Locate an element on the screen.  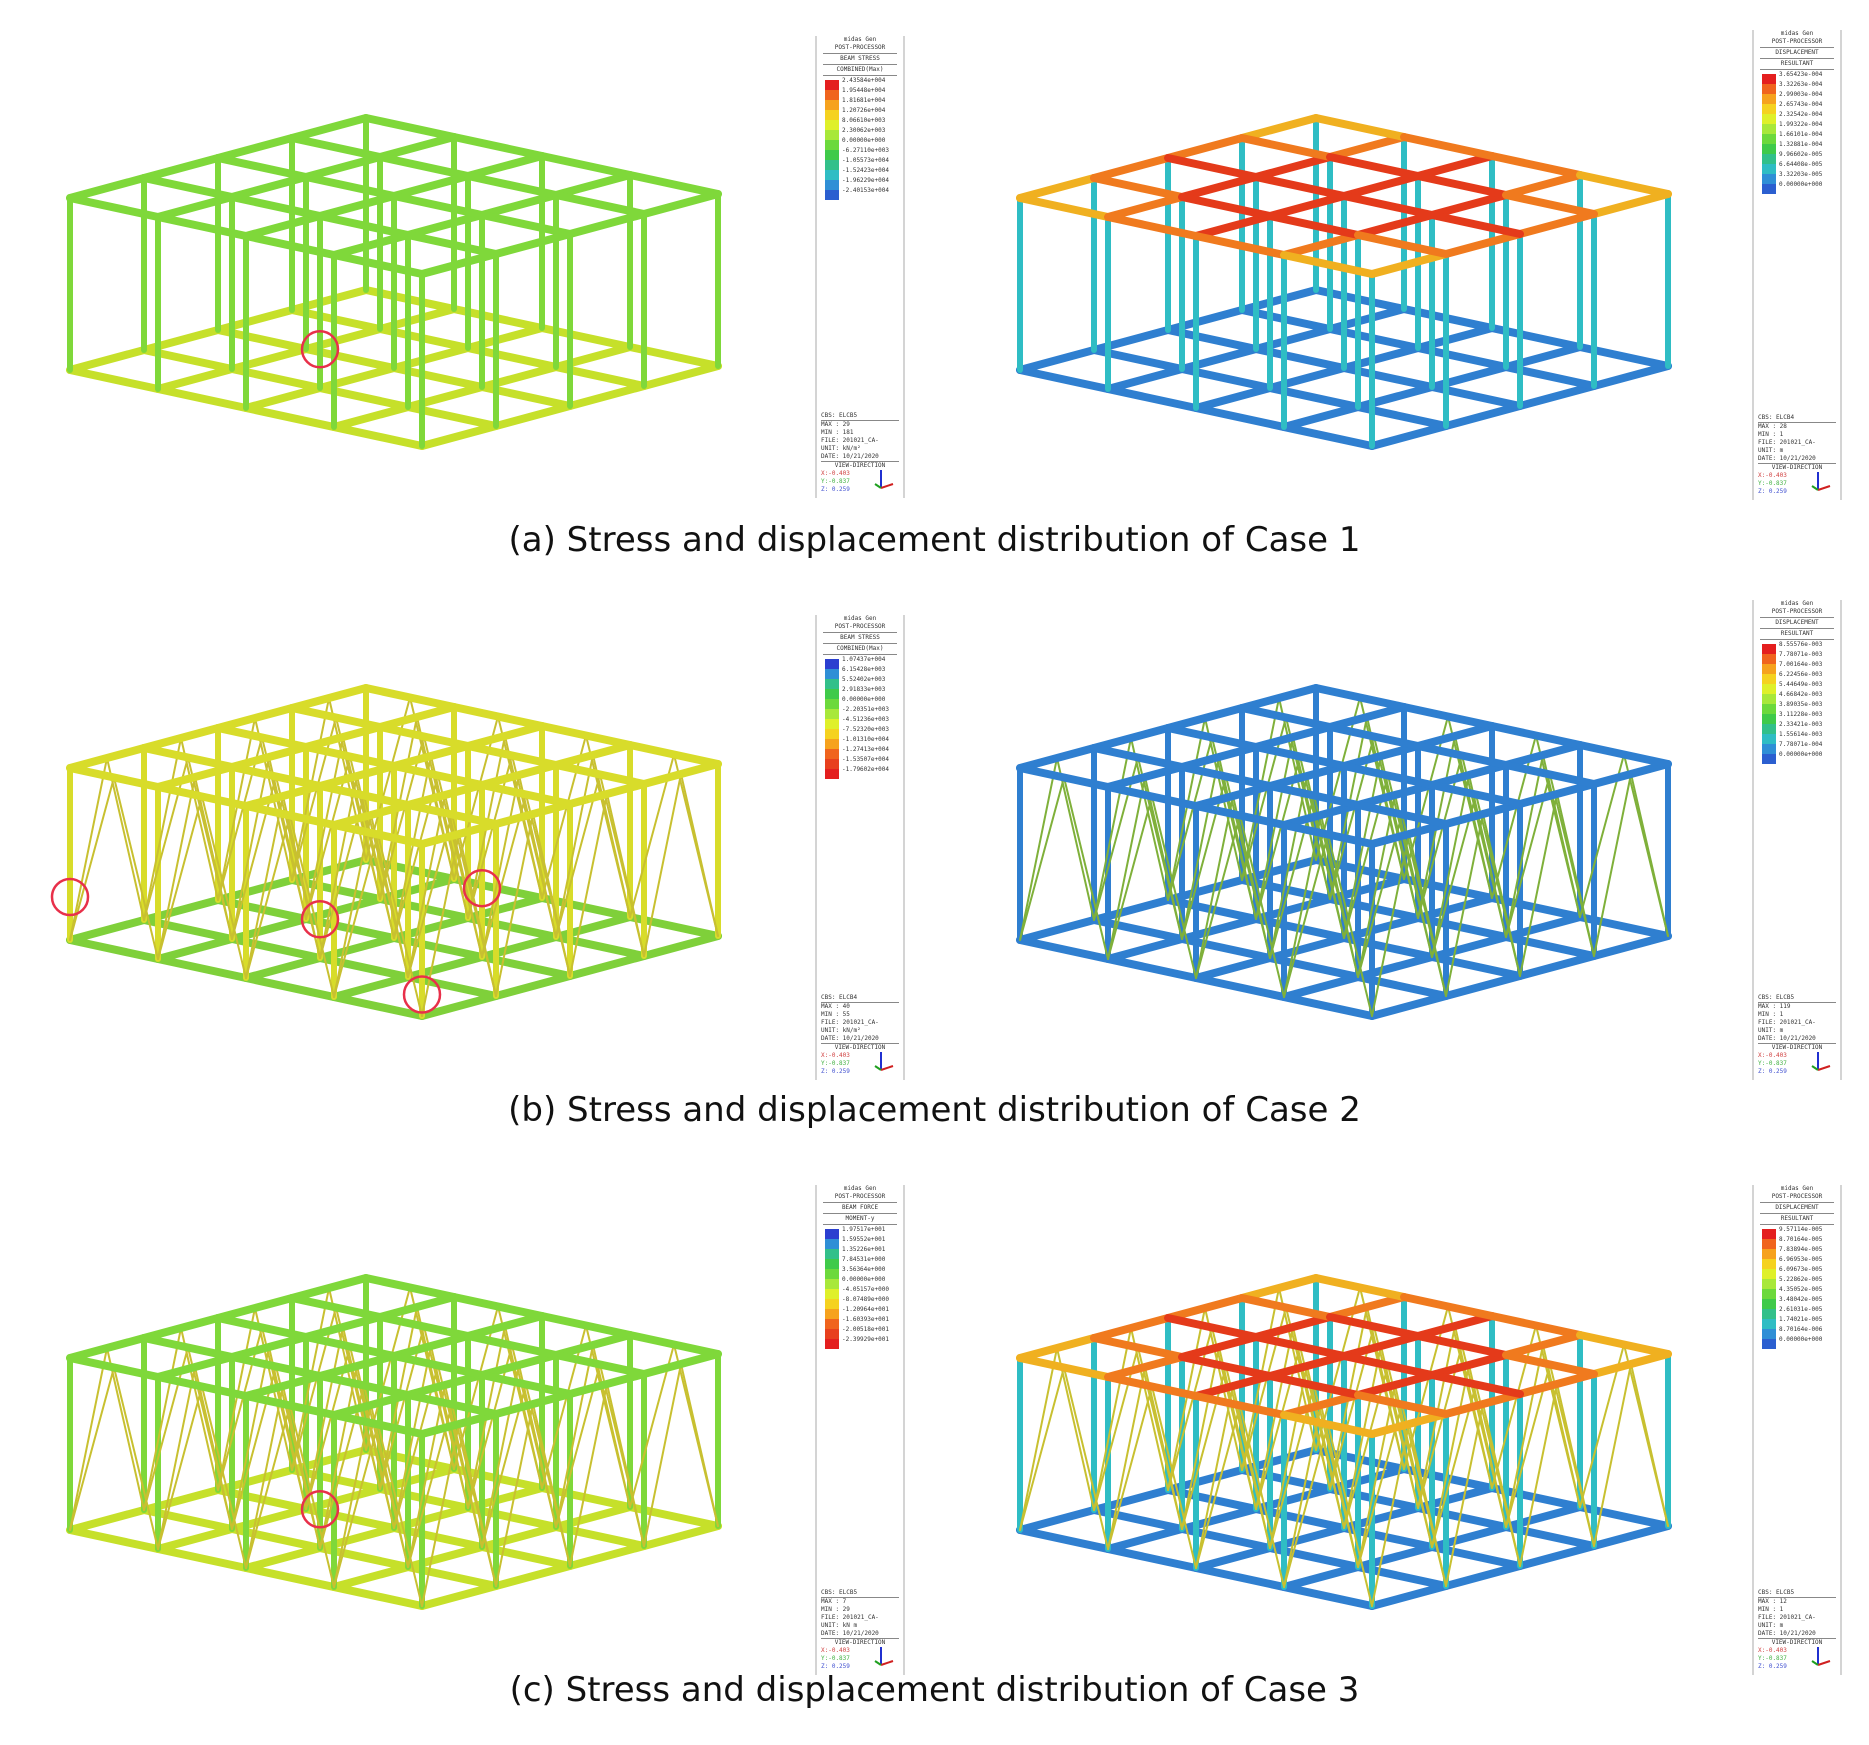
legend-tick-label: 1.66101e-004 is located at coordinates (1801, 134).